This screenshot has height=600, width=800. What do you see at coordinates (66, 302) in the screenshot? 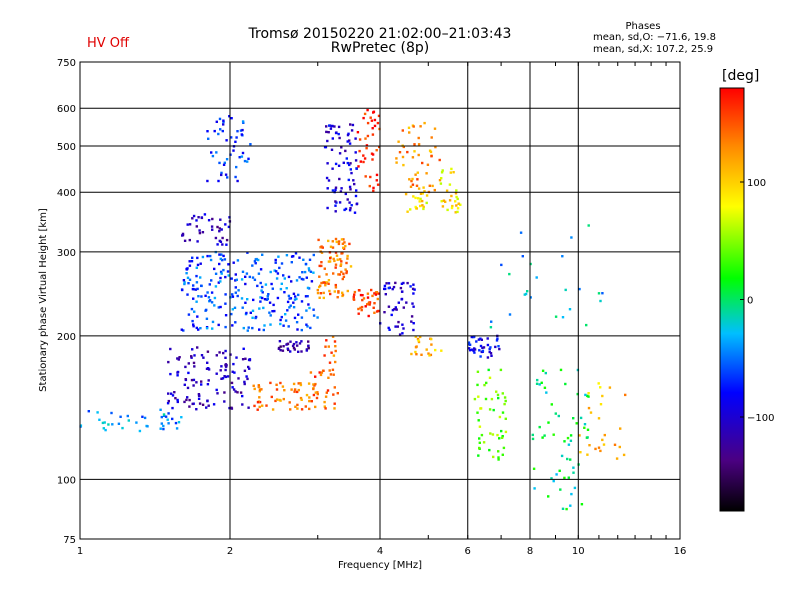
I see `y-axis: 75 100 200 300 400 500 600 750` at bounding box center [66, 302].